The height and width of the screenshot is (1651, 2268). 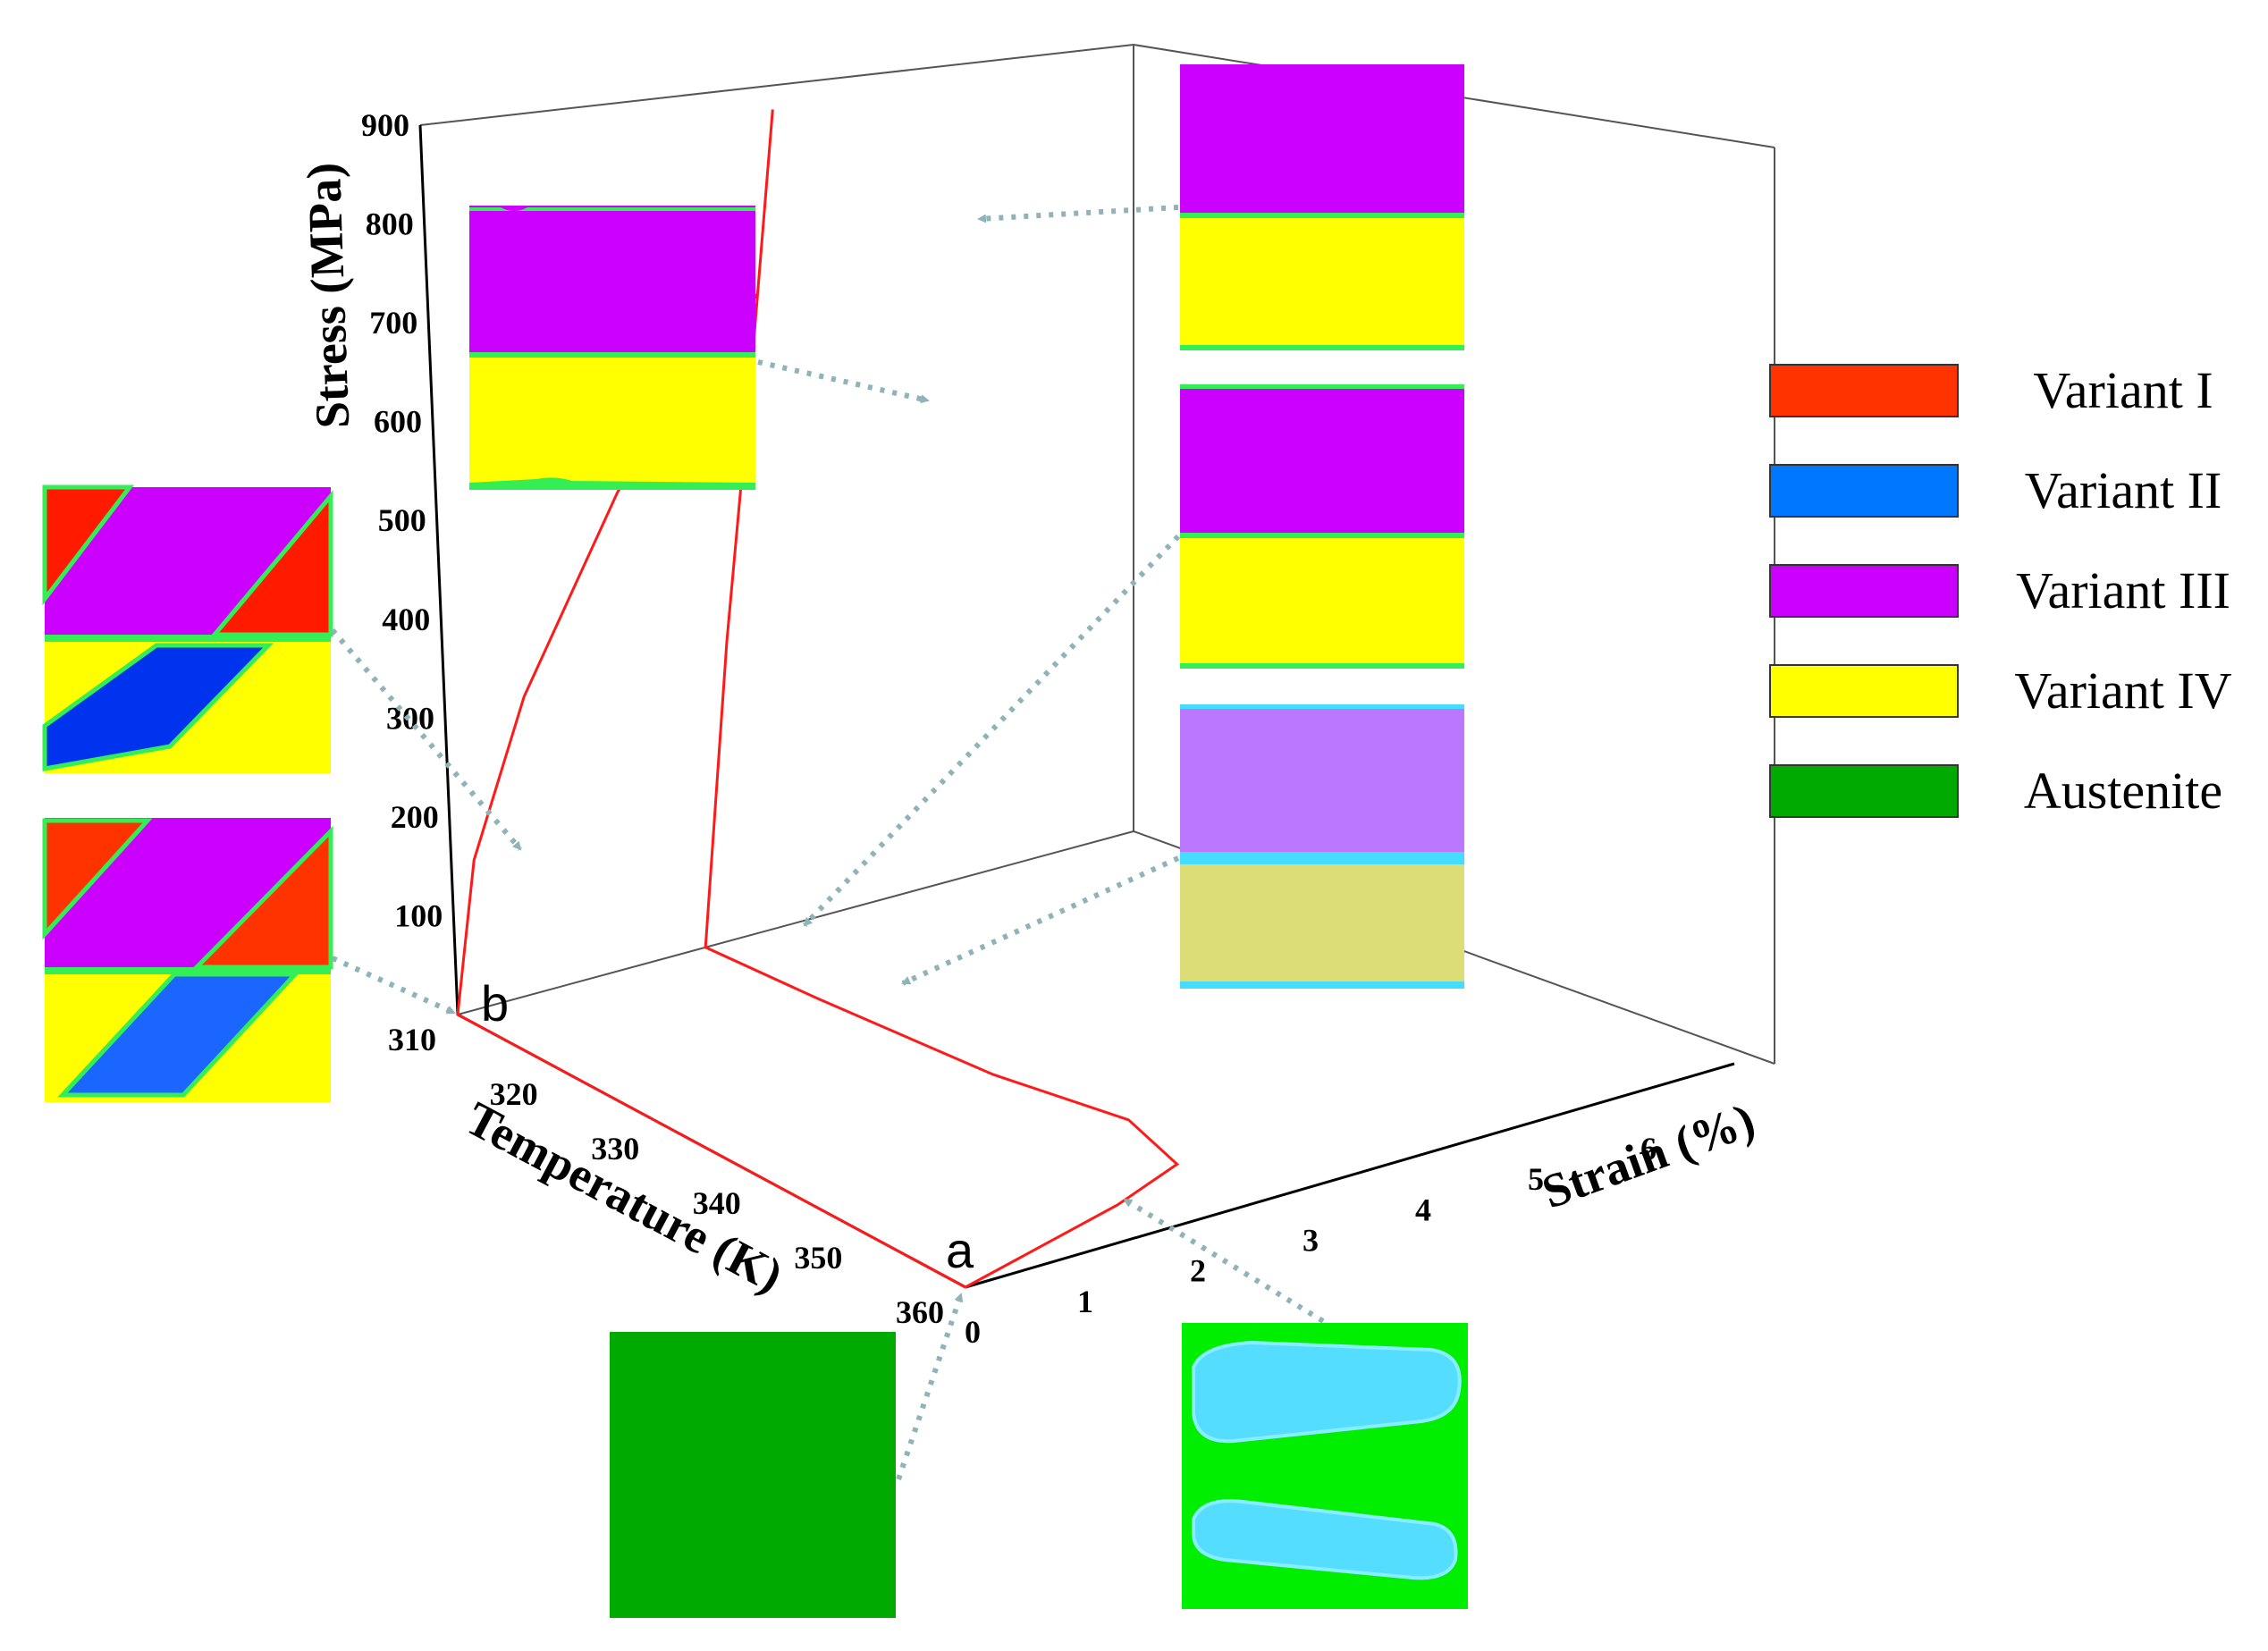 I want to click on arrow-austenite-inset, so click(x=930, y=1386).